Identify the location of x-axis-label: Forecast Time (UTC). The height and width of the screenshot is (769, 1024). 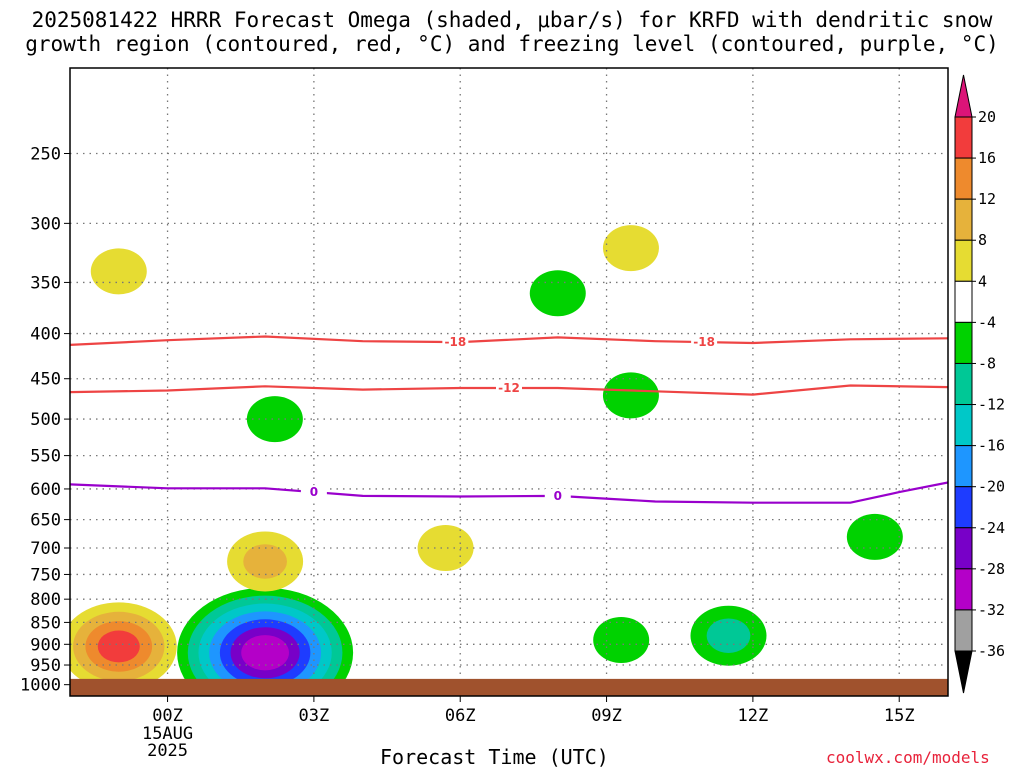
(494, 757).